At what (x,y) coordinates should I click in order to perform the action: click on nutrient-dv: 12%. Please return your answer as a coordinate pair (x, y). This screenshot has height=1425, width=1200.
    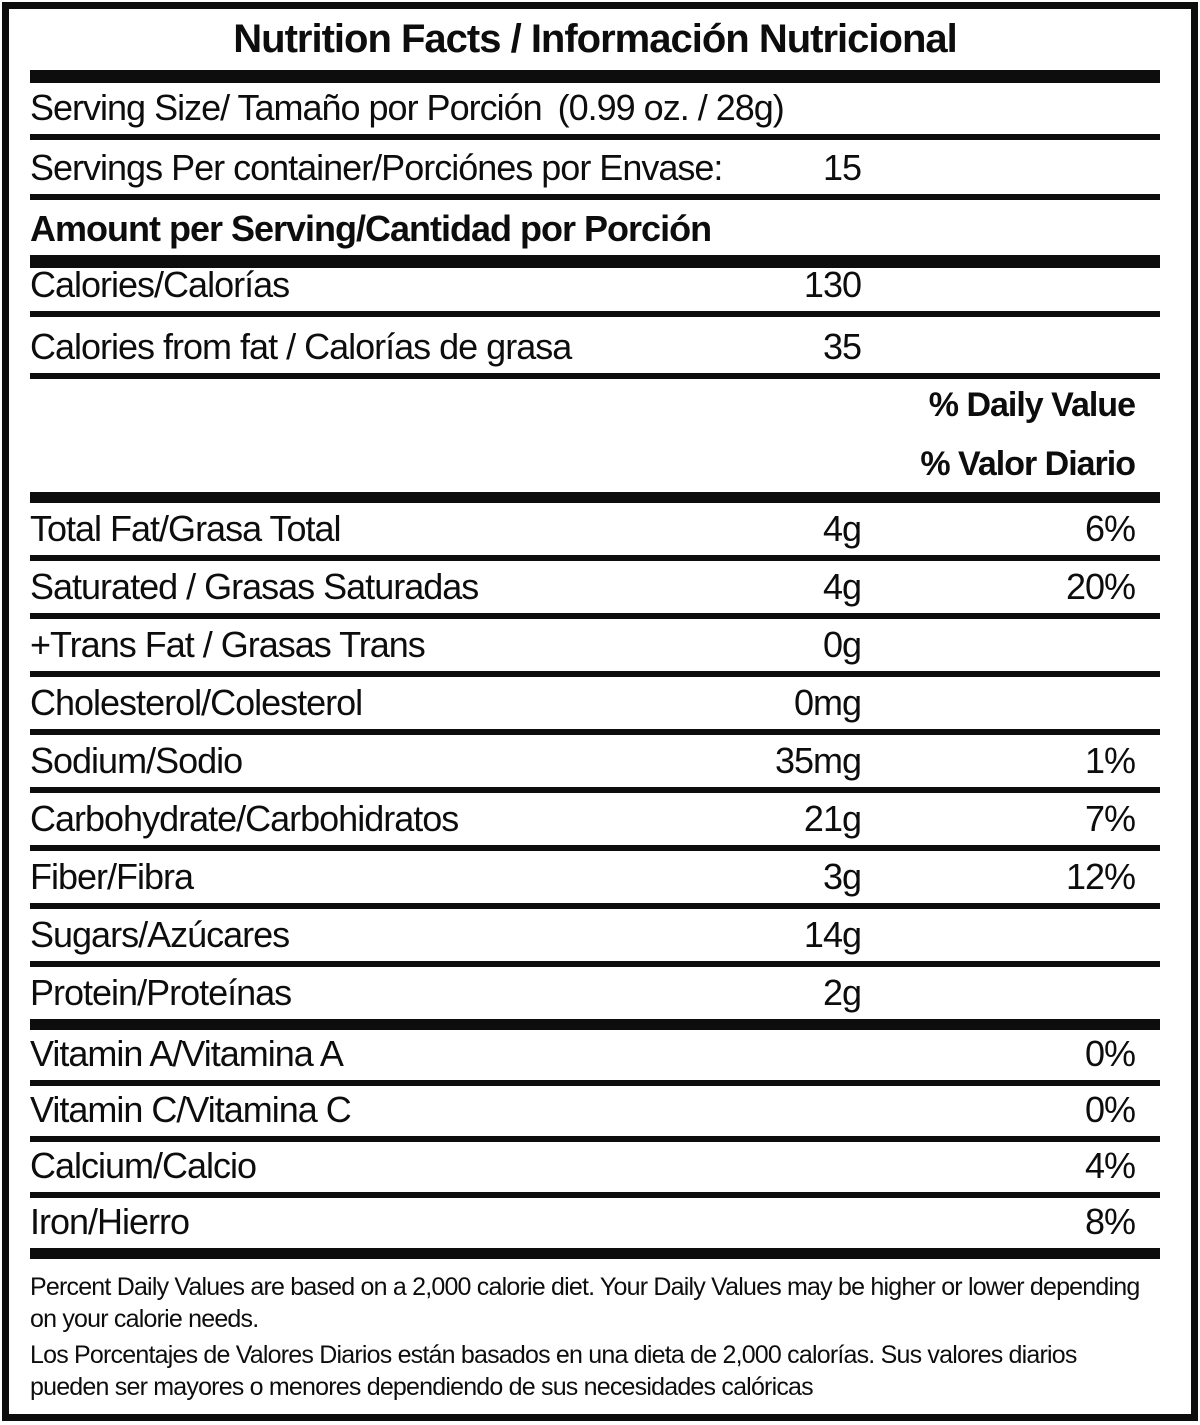
    Looking at the image, I should click on (1100, 876).